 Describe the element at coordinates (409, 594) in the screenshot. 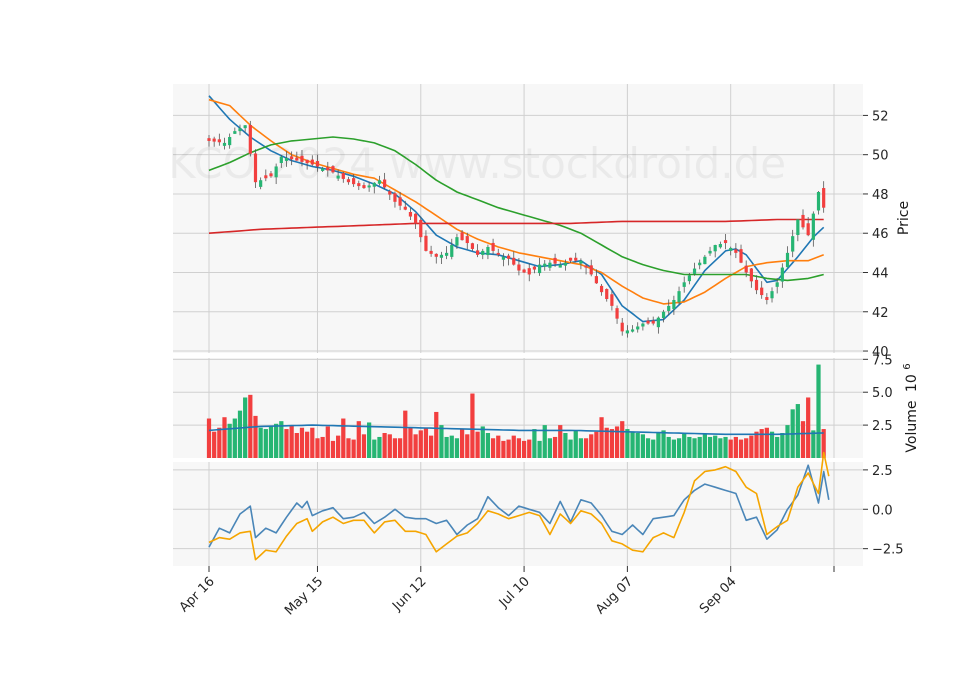

I see `x-tick-label: Jun 12` at that location.